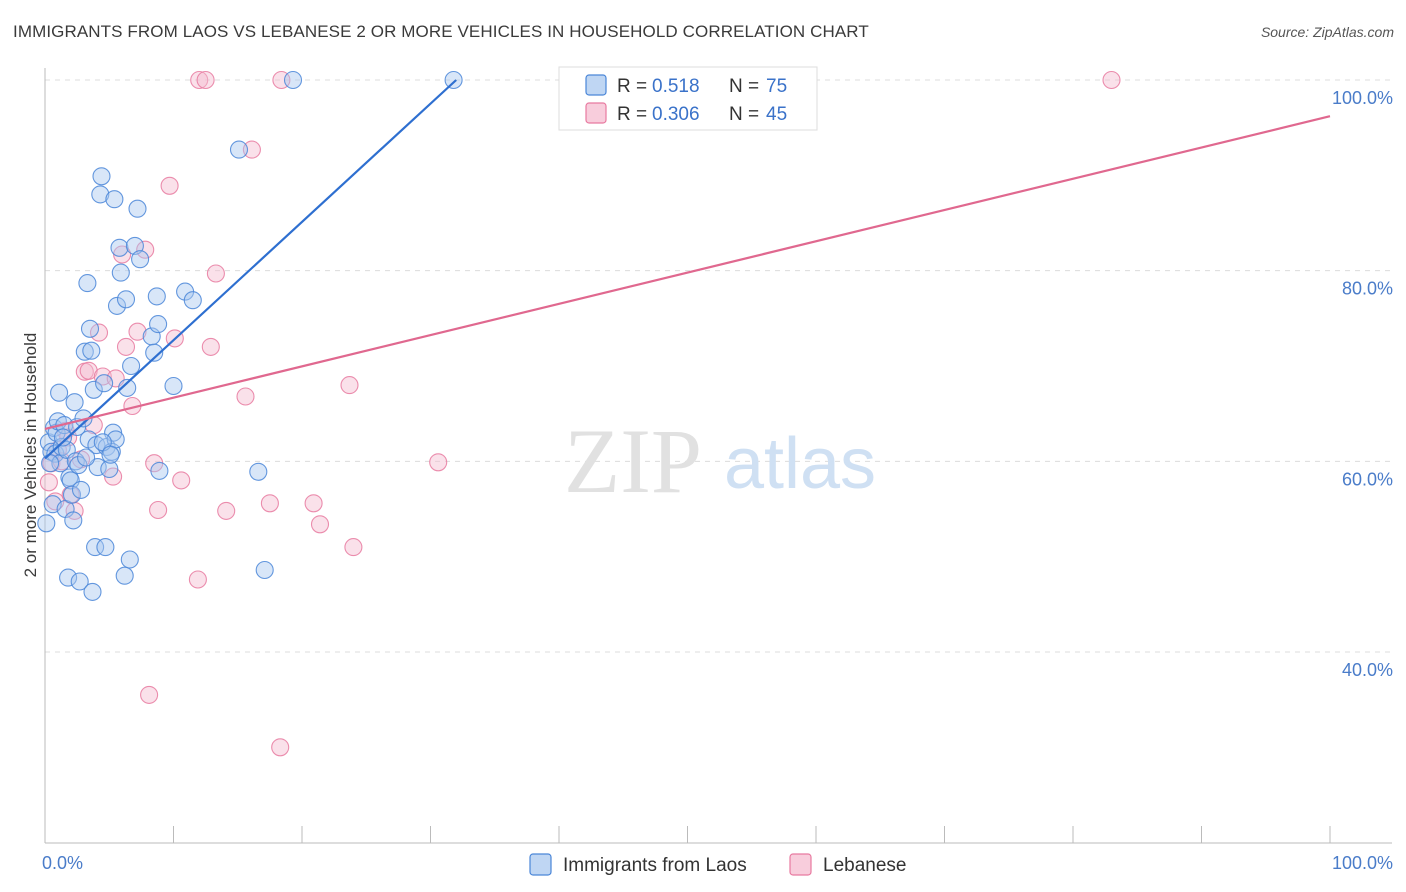  What do you see at coordinates (1367, 289) in the screenshot?
I see `y-tick-label: 80.0%` at bounding box center [1367, 289].